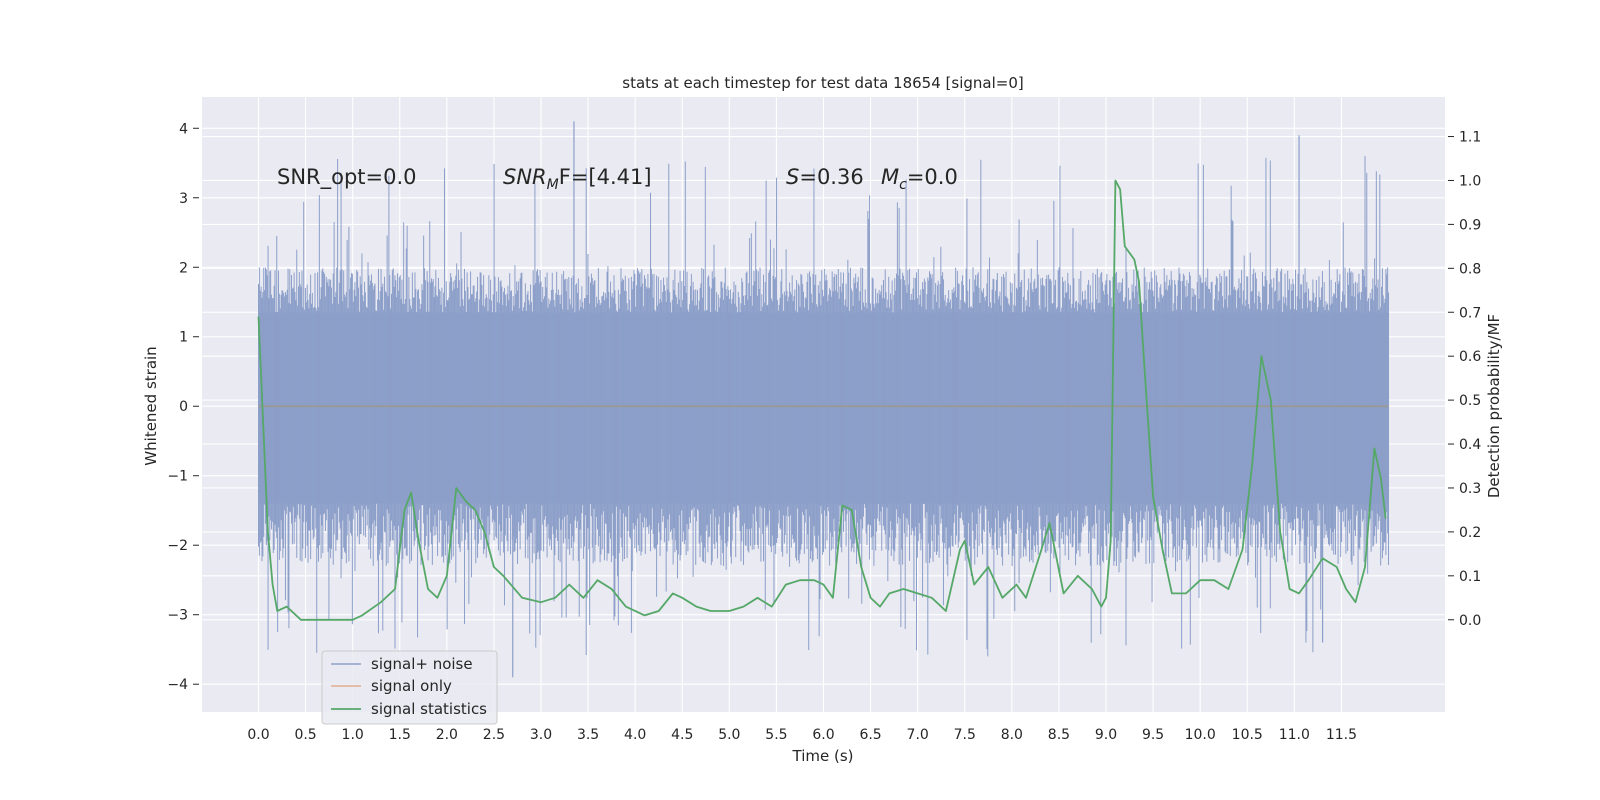 The height and width of the screenshot is (800, 1600). Describe the element at coordinates (823, 756) in the screenshot. I see `x-axis-label: Time (s)` at that location.